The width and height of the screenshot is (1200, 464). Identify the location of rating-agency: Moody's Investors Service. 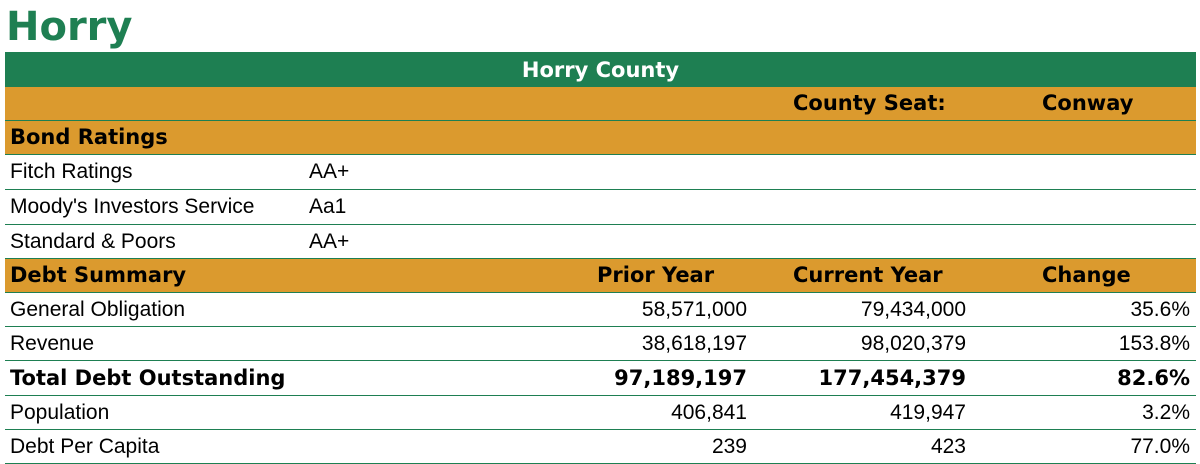
(132, 206).